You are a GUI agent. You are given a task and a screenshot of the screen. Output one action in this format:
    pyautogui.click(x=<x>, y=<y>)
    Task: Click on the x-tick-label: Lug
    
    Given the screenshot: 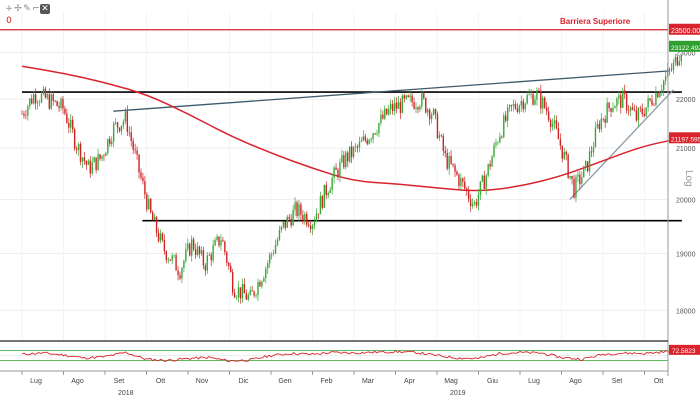 What is the action you would take?
    pyautogui.click(x=36, y=381)
    